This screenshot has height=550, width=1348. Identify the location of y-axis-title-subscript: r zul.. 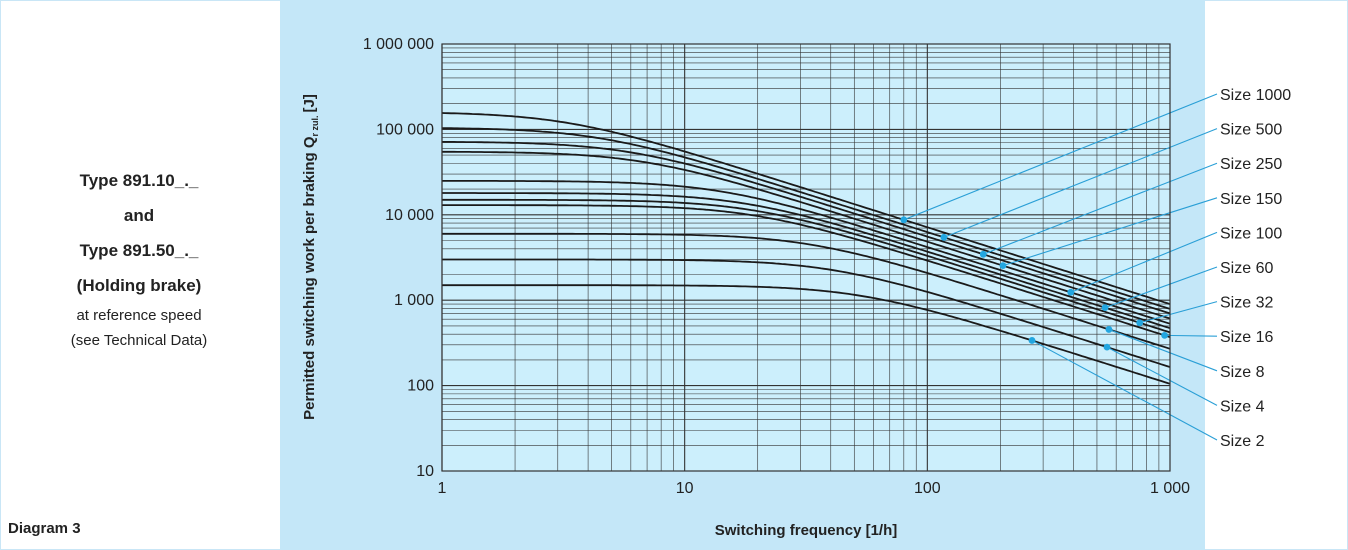
(315, 125).